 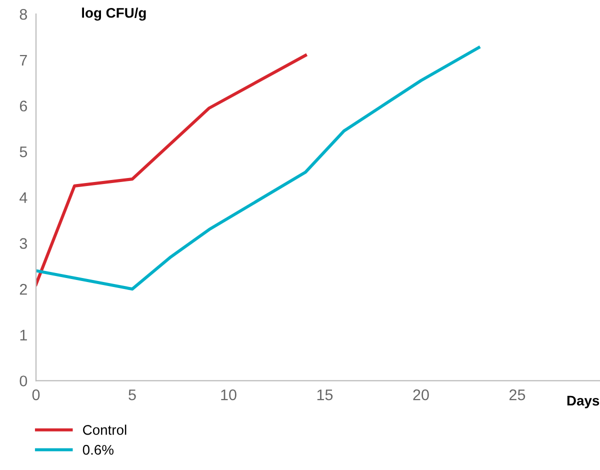 I want to click on y-tick-label: 5, so click(x=24, y=152).